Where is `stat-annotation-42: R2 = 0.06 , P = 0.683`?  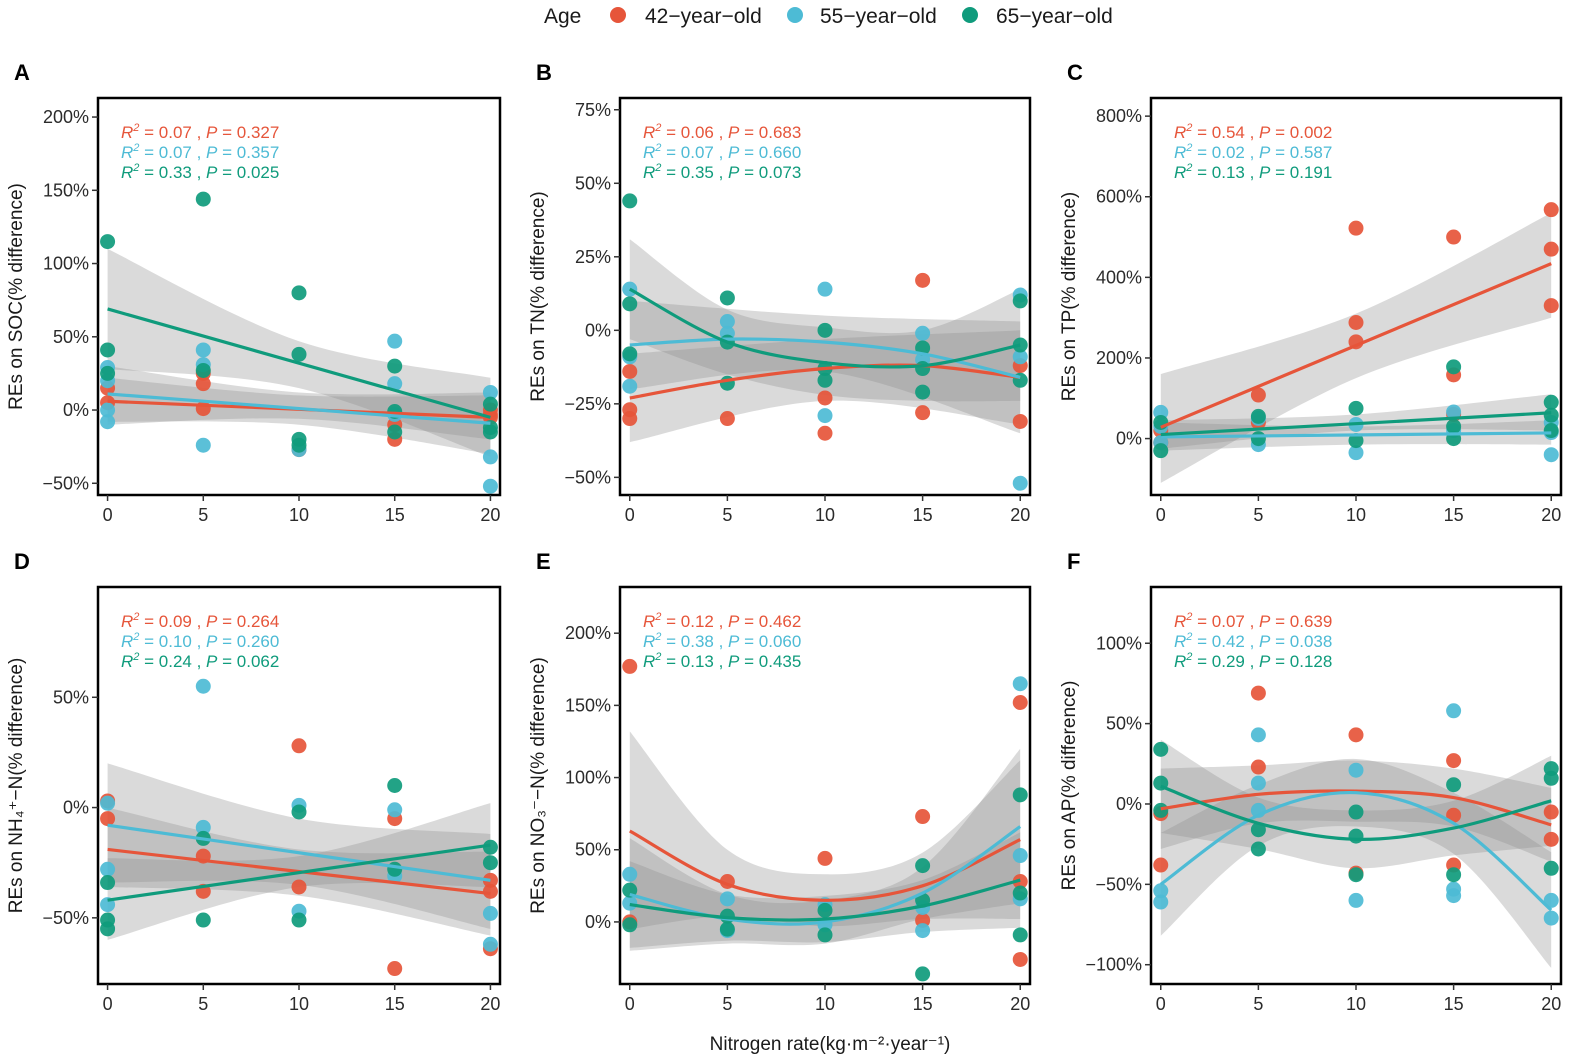
stat-annotation-42: R2 = 0.06 , P = 0.683 is located at coordinates (722, 132).